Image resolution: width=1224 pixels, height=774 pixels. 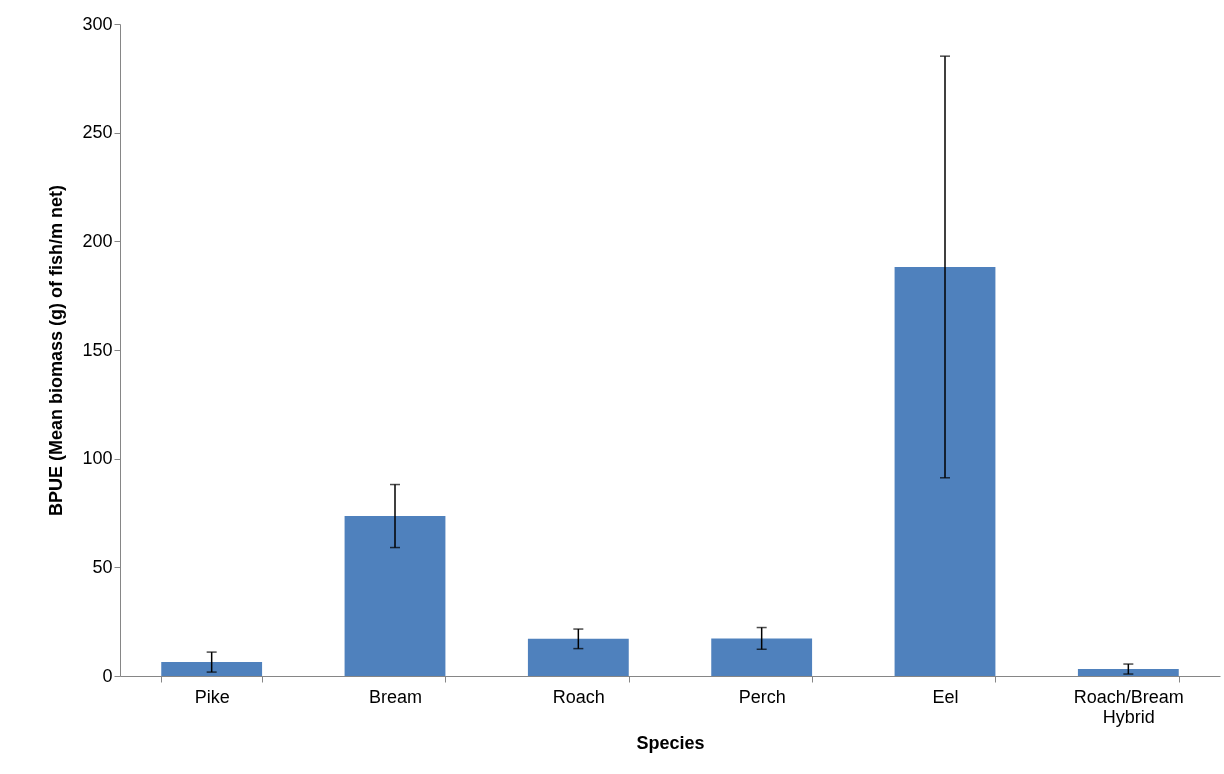 I want to click on y-tick-label: 200, so click(x=97, y=240).